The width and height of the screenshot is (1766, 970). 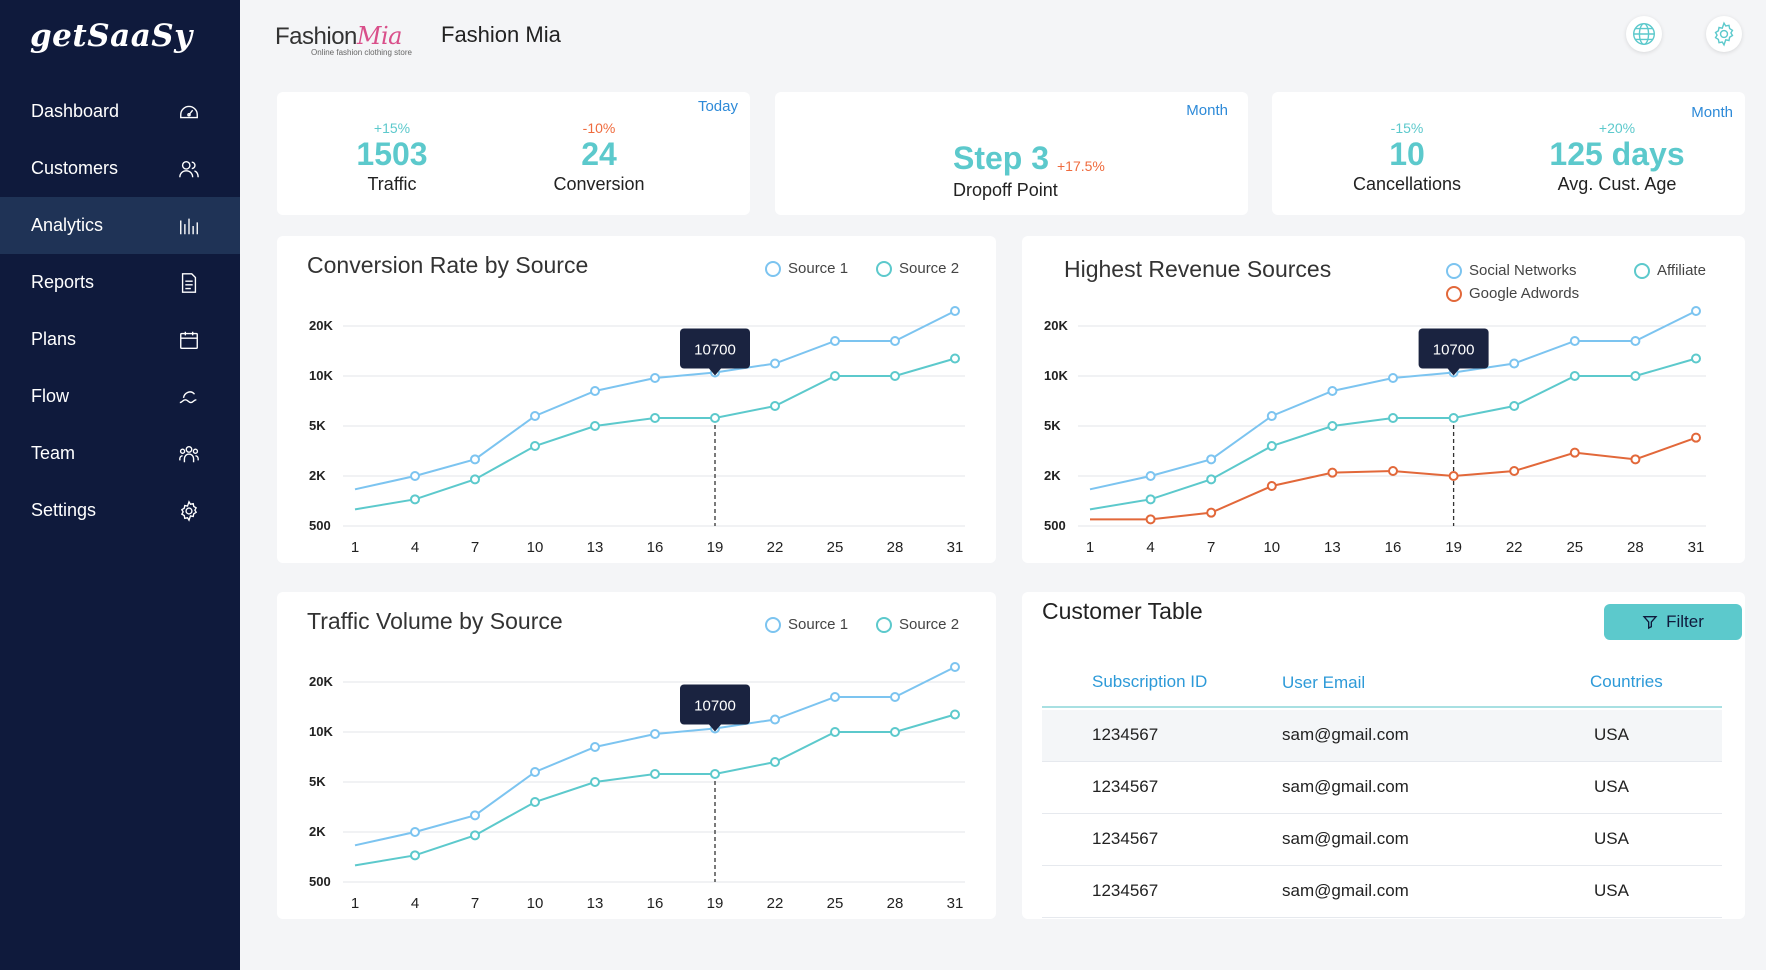 What do you see at coordinates (1324, 682) in the screenshot?
I see `column-header: User Email` at bounding box center [1324, 682].